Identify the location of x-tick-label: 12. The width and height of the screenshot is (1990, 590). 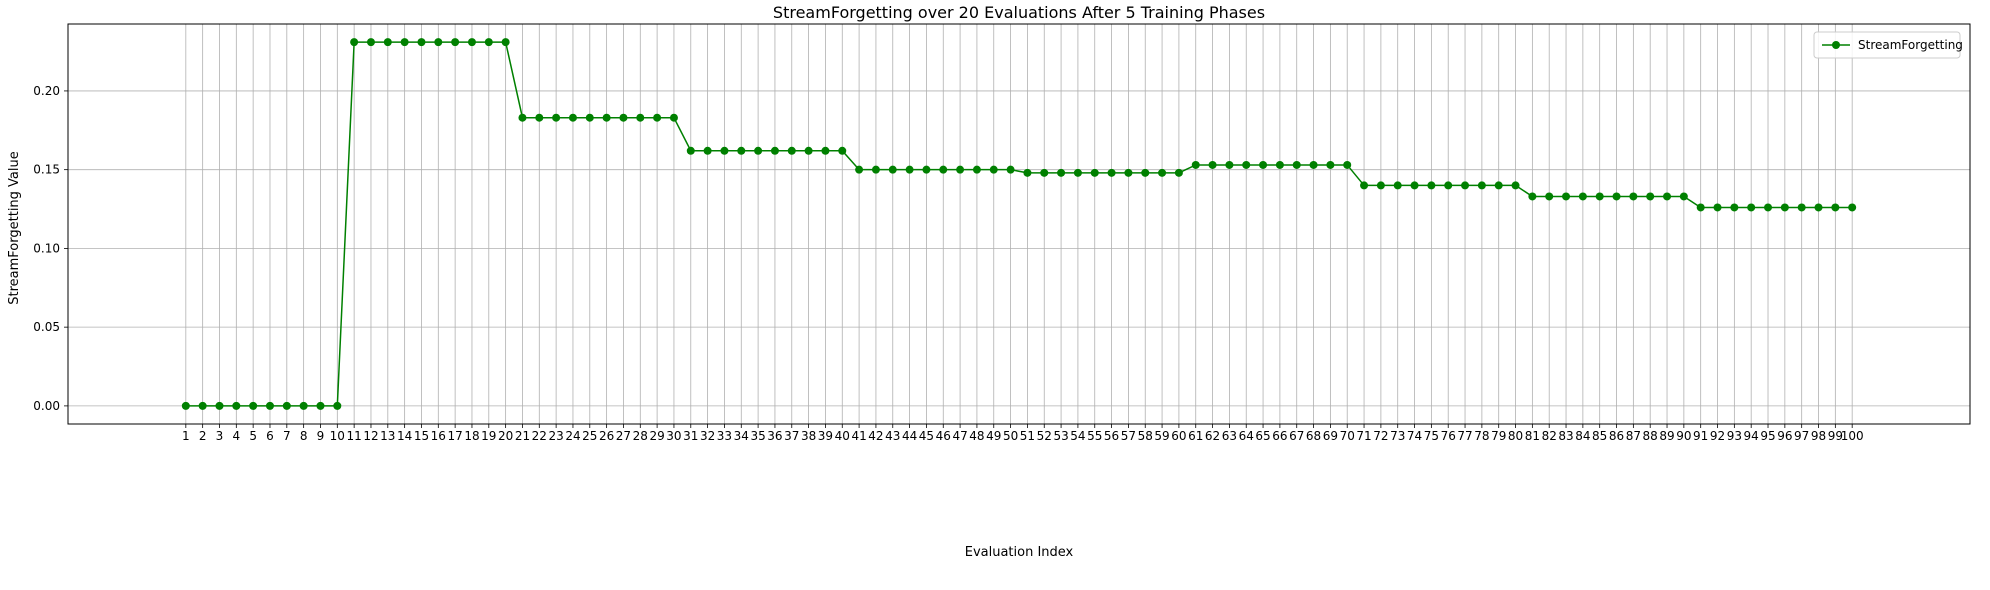
(370, 436).